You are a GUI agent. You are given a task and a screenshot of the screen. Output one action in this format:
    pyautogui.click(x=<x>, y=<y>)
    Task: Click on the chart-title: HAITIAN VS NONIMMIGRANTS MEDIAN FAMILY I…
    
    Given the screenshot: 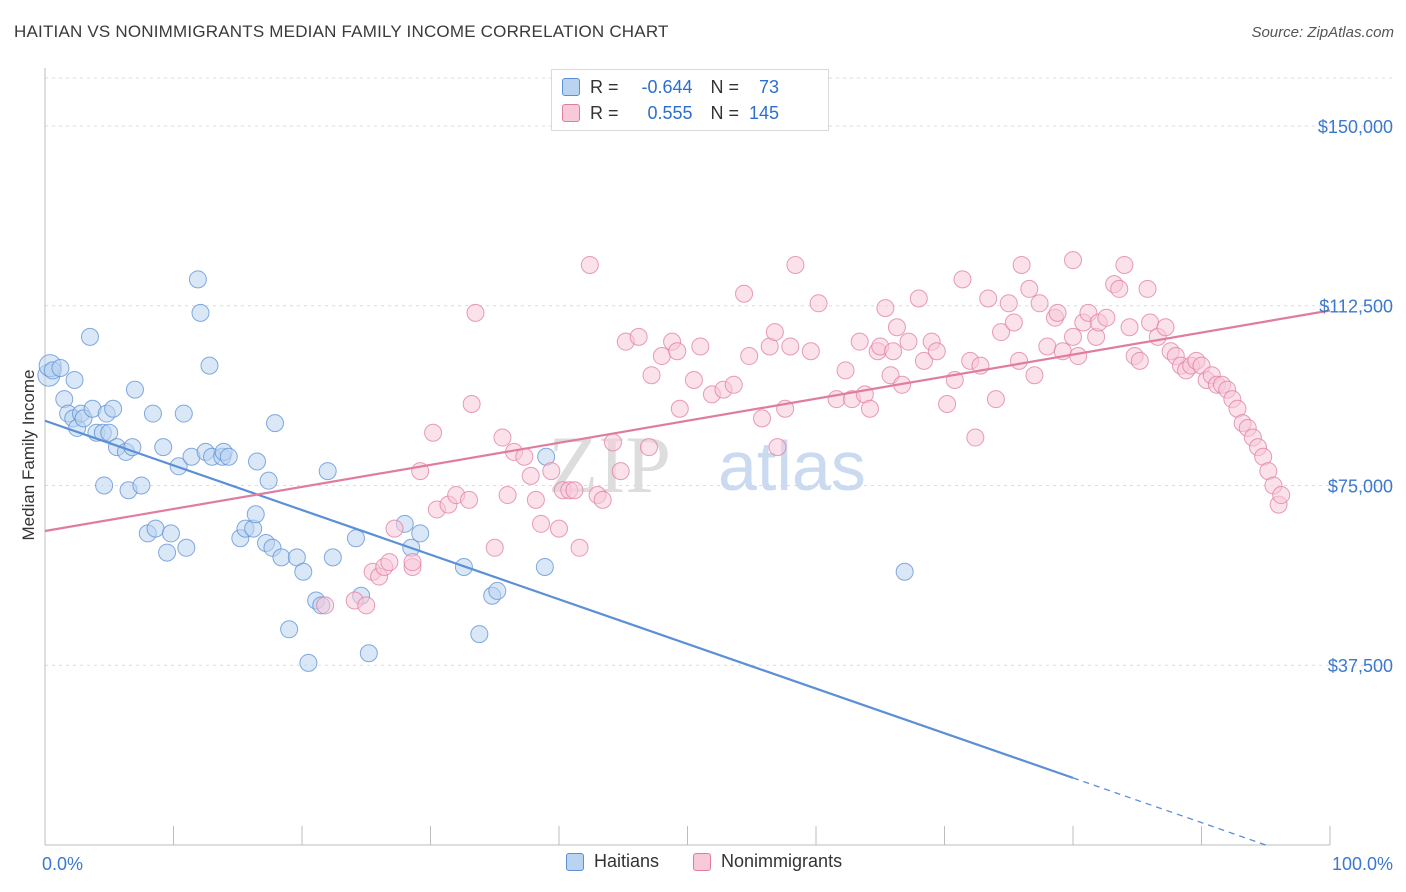 What is the action you would take?
    pyautogui.click(x=341, y=31)
    